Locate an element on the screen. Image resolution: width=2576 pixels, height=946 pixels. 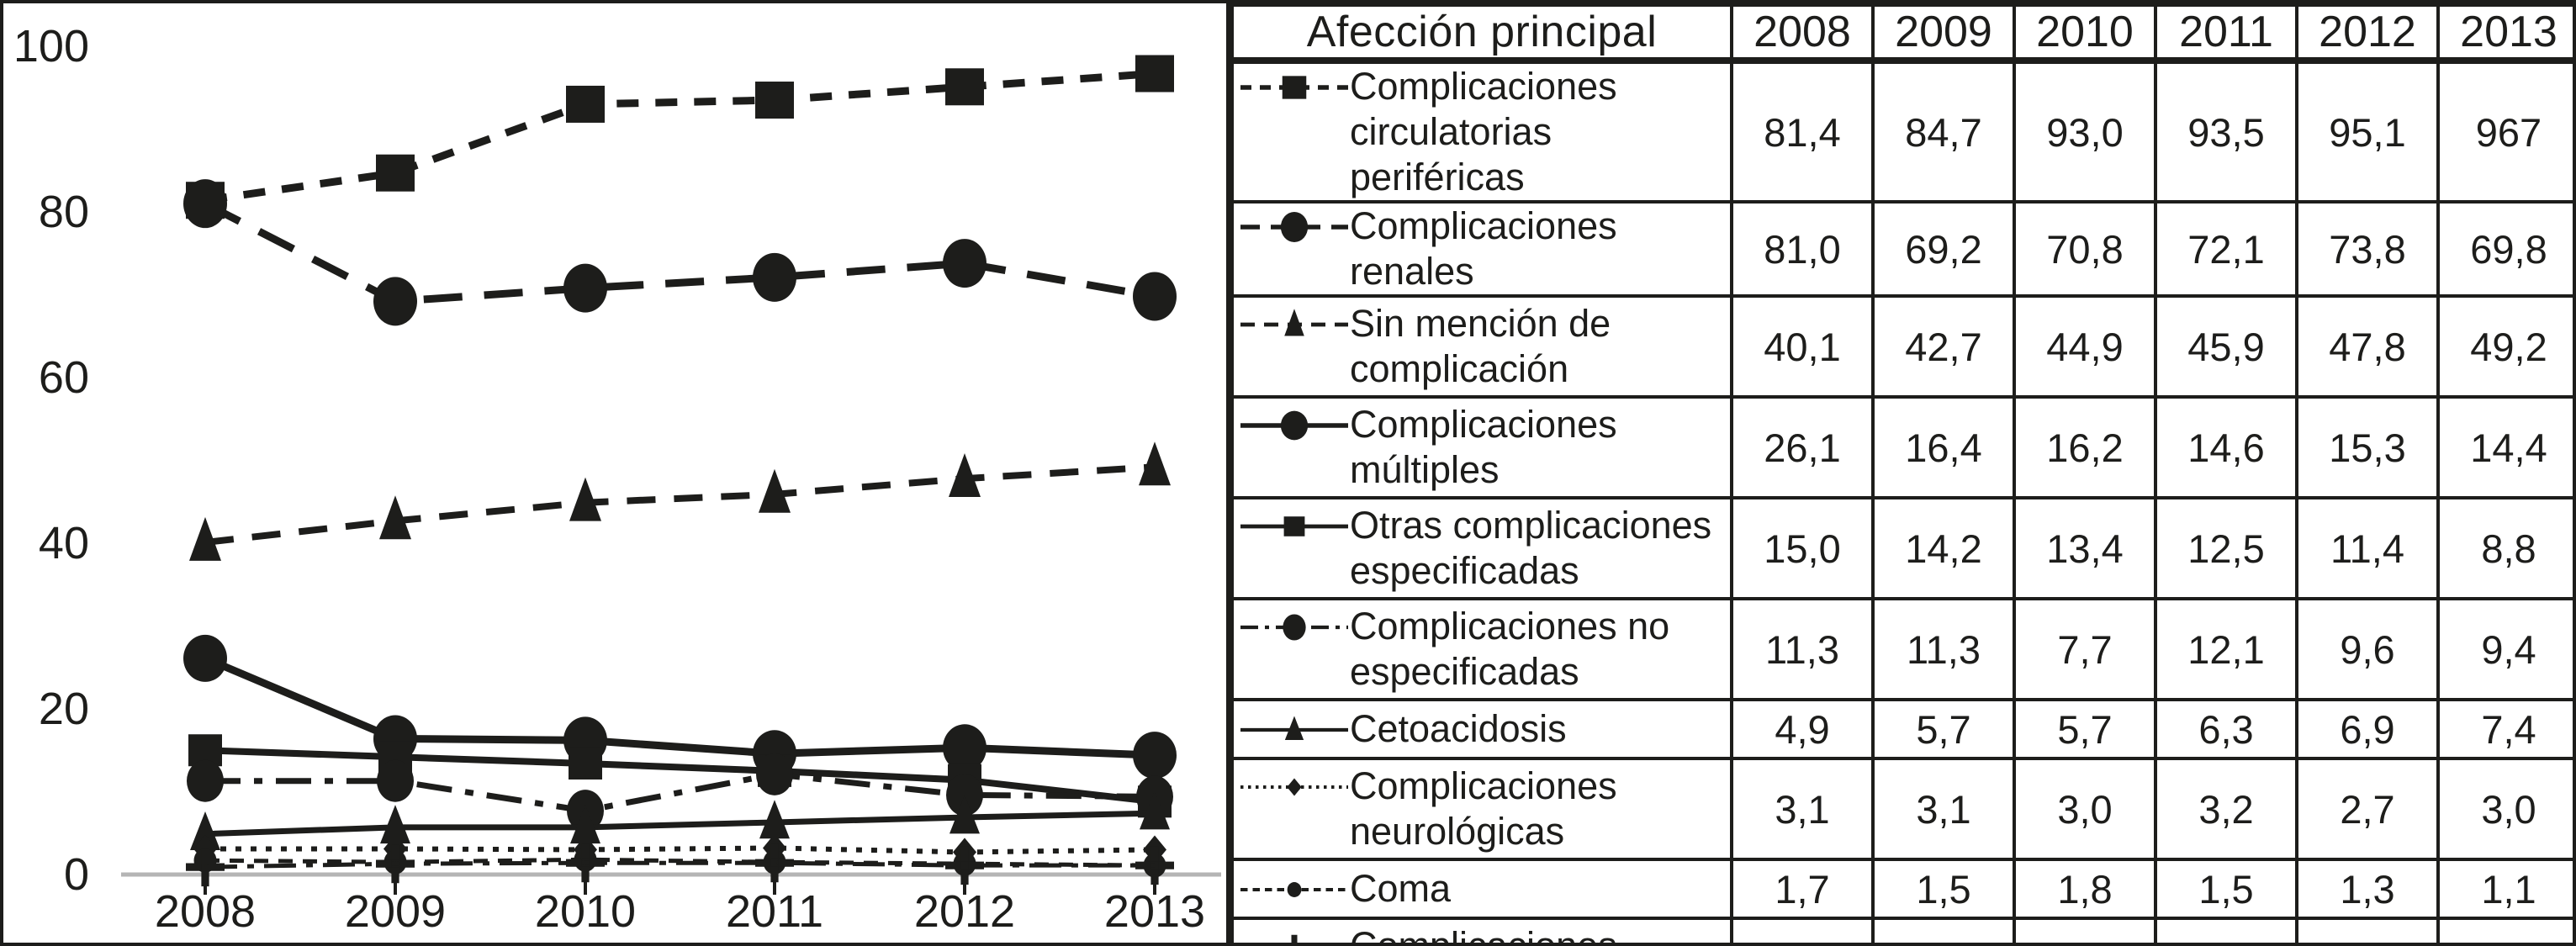
table-header-year: 2012 is located at coordinates (2367, 33).